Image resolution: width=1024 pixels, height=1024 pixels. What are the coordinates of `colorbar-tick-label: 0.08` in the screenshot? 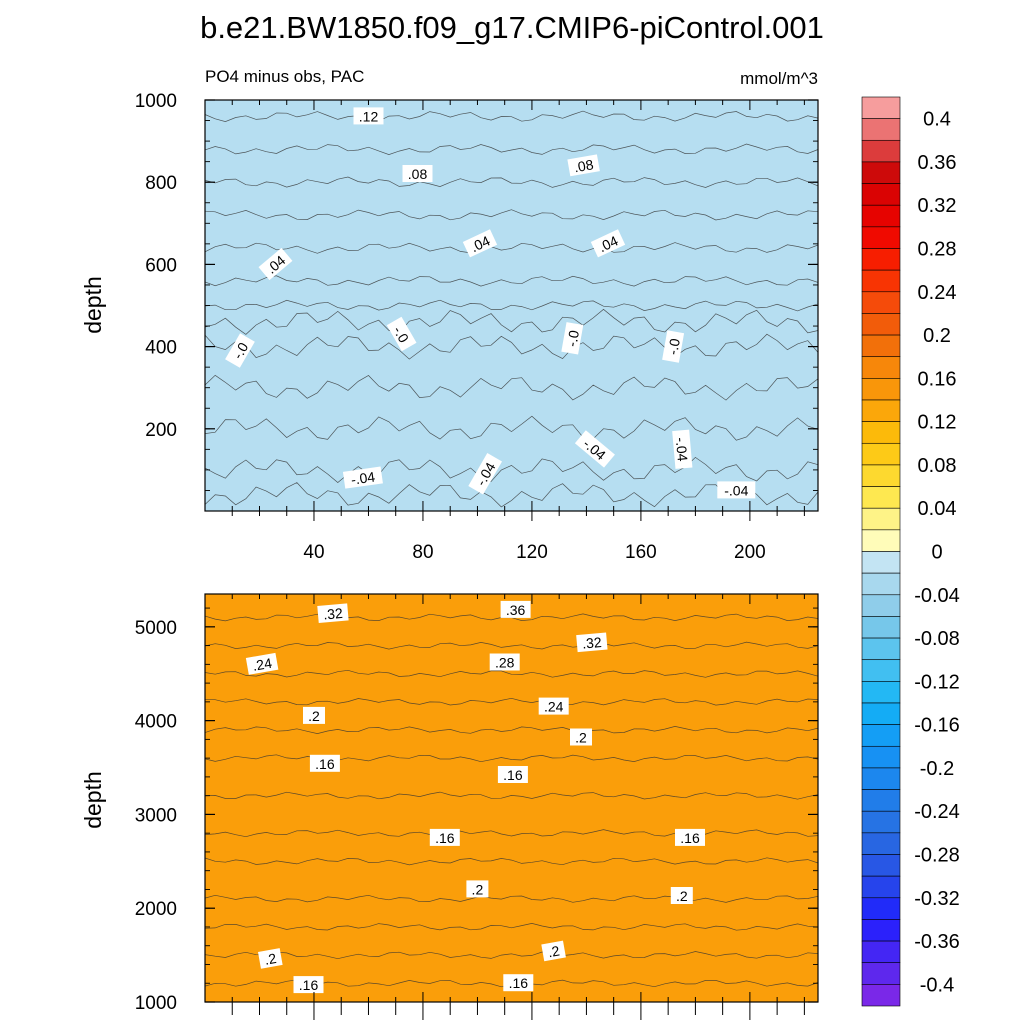 It's located at (937, 466).